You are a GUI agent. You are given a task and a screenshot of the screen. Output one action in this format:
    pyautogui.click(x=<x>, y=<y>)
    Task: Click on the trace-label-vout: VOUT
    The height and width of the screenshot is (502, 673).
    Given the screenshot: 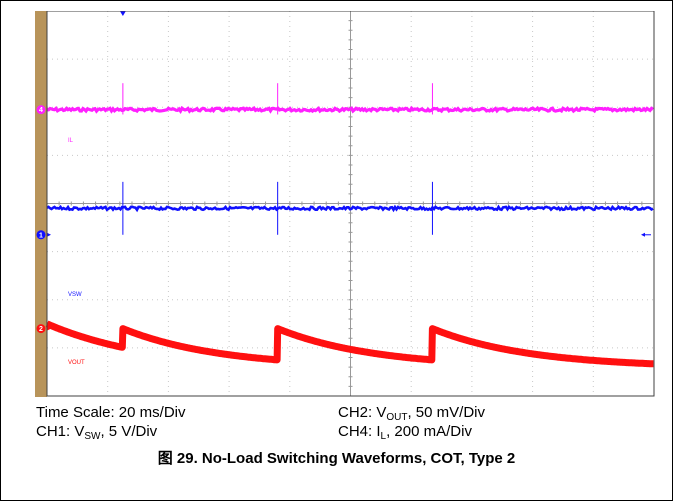 What is the action you would take?
    pyautogui.click(x=76, y=363)
    